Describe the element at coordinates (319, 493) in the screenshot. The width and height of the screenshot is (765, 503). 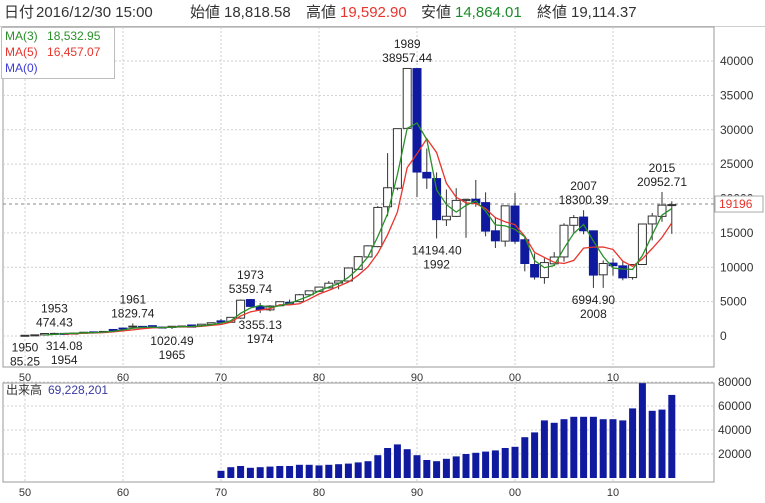
I see `x-tick-label: 80` at that location.